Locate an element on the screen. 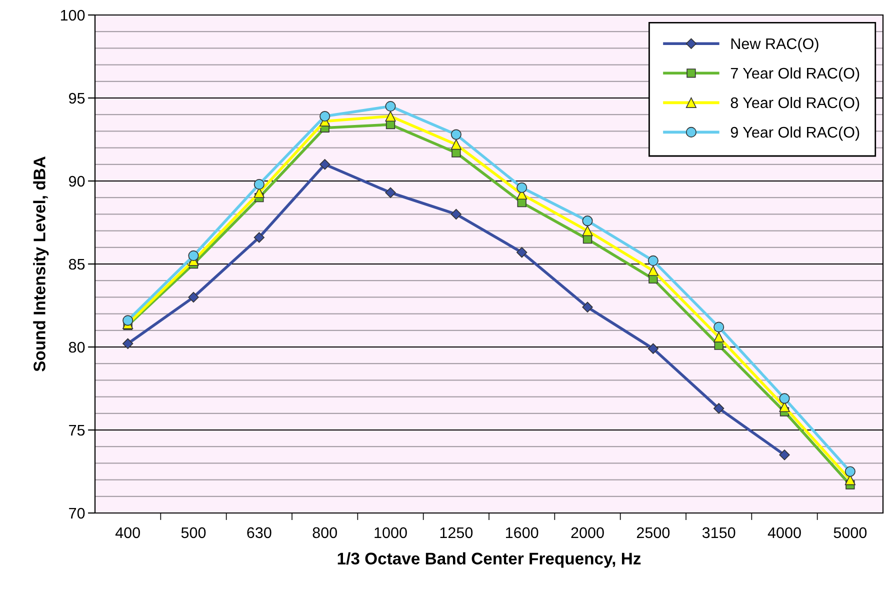 Image resolution: width=885 pixels, height=589 pixels. y-tick-label: 95 is located at coordinates (77, 98).